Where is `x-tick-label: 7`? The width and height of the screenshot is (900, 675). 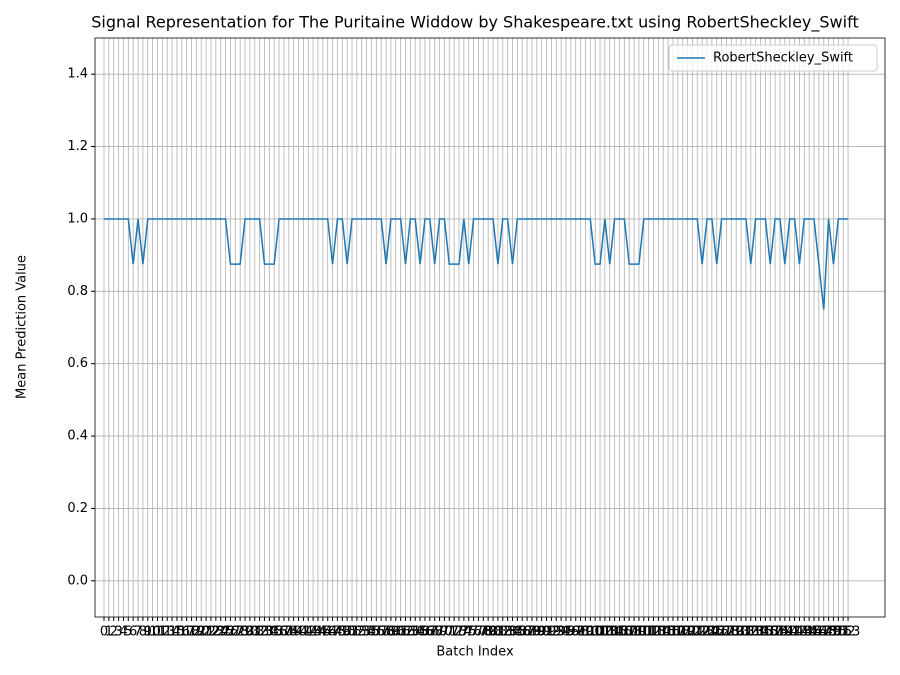
x-tick-label: 7 is located at coordinates (138, 632).